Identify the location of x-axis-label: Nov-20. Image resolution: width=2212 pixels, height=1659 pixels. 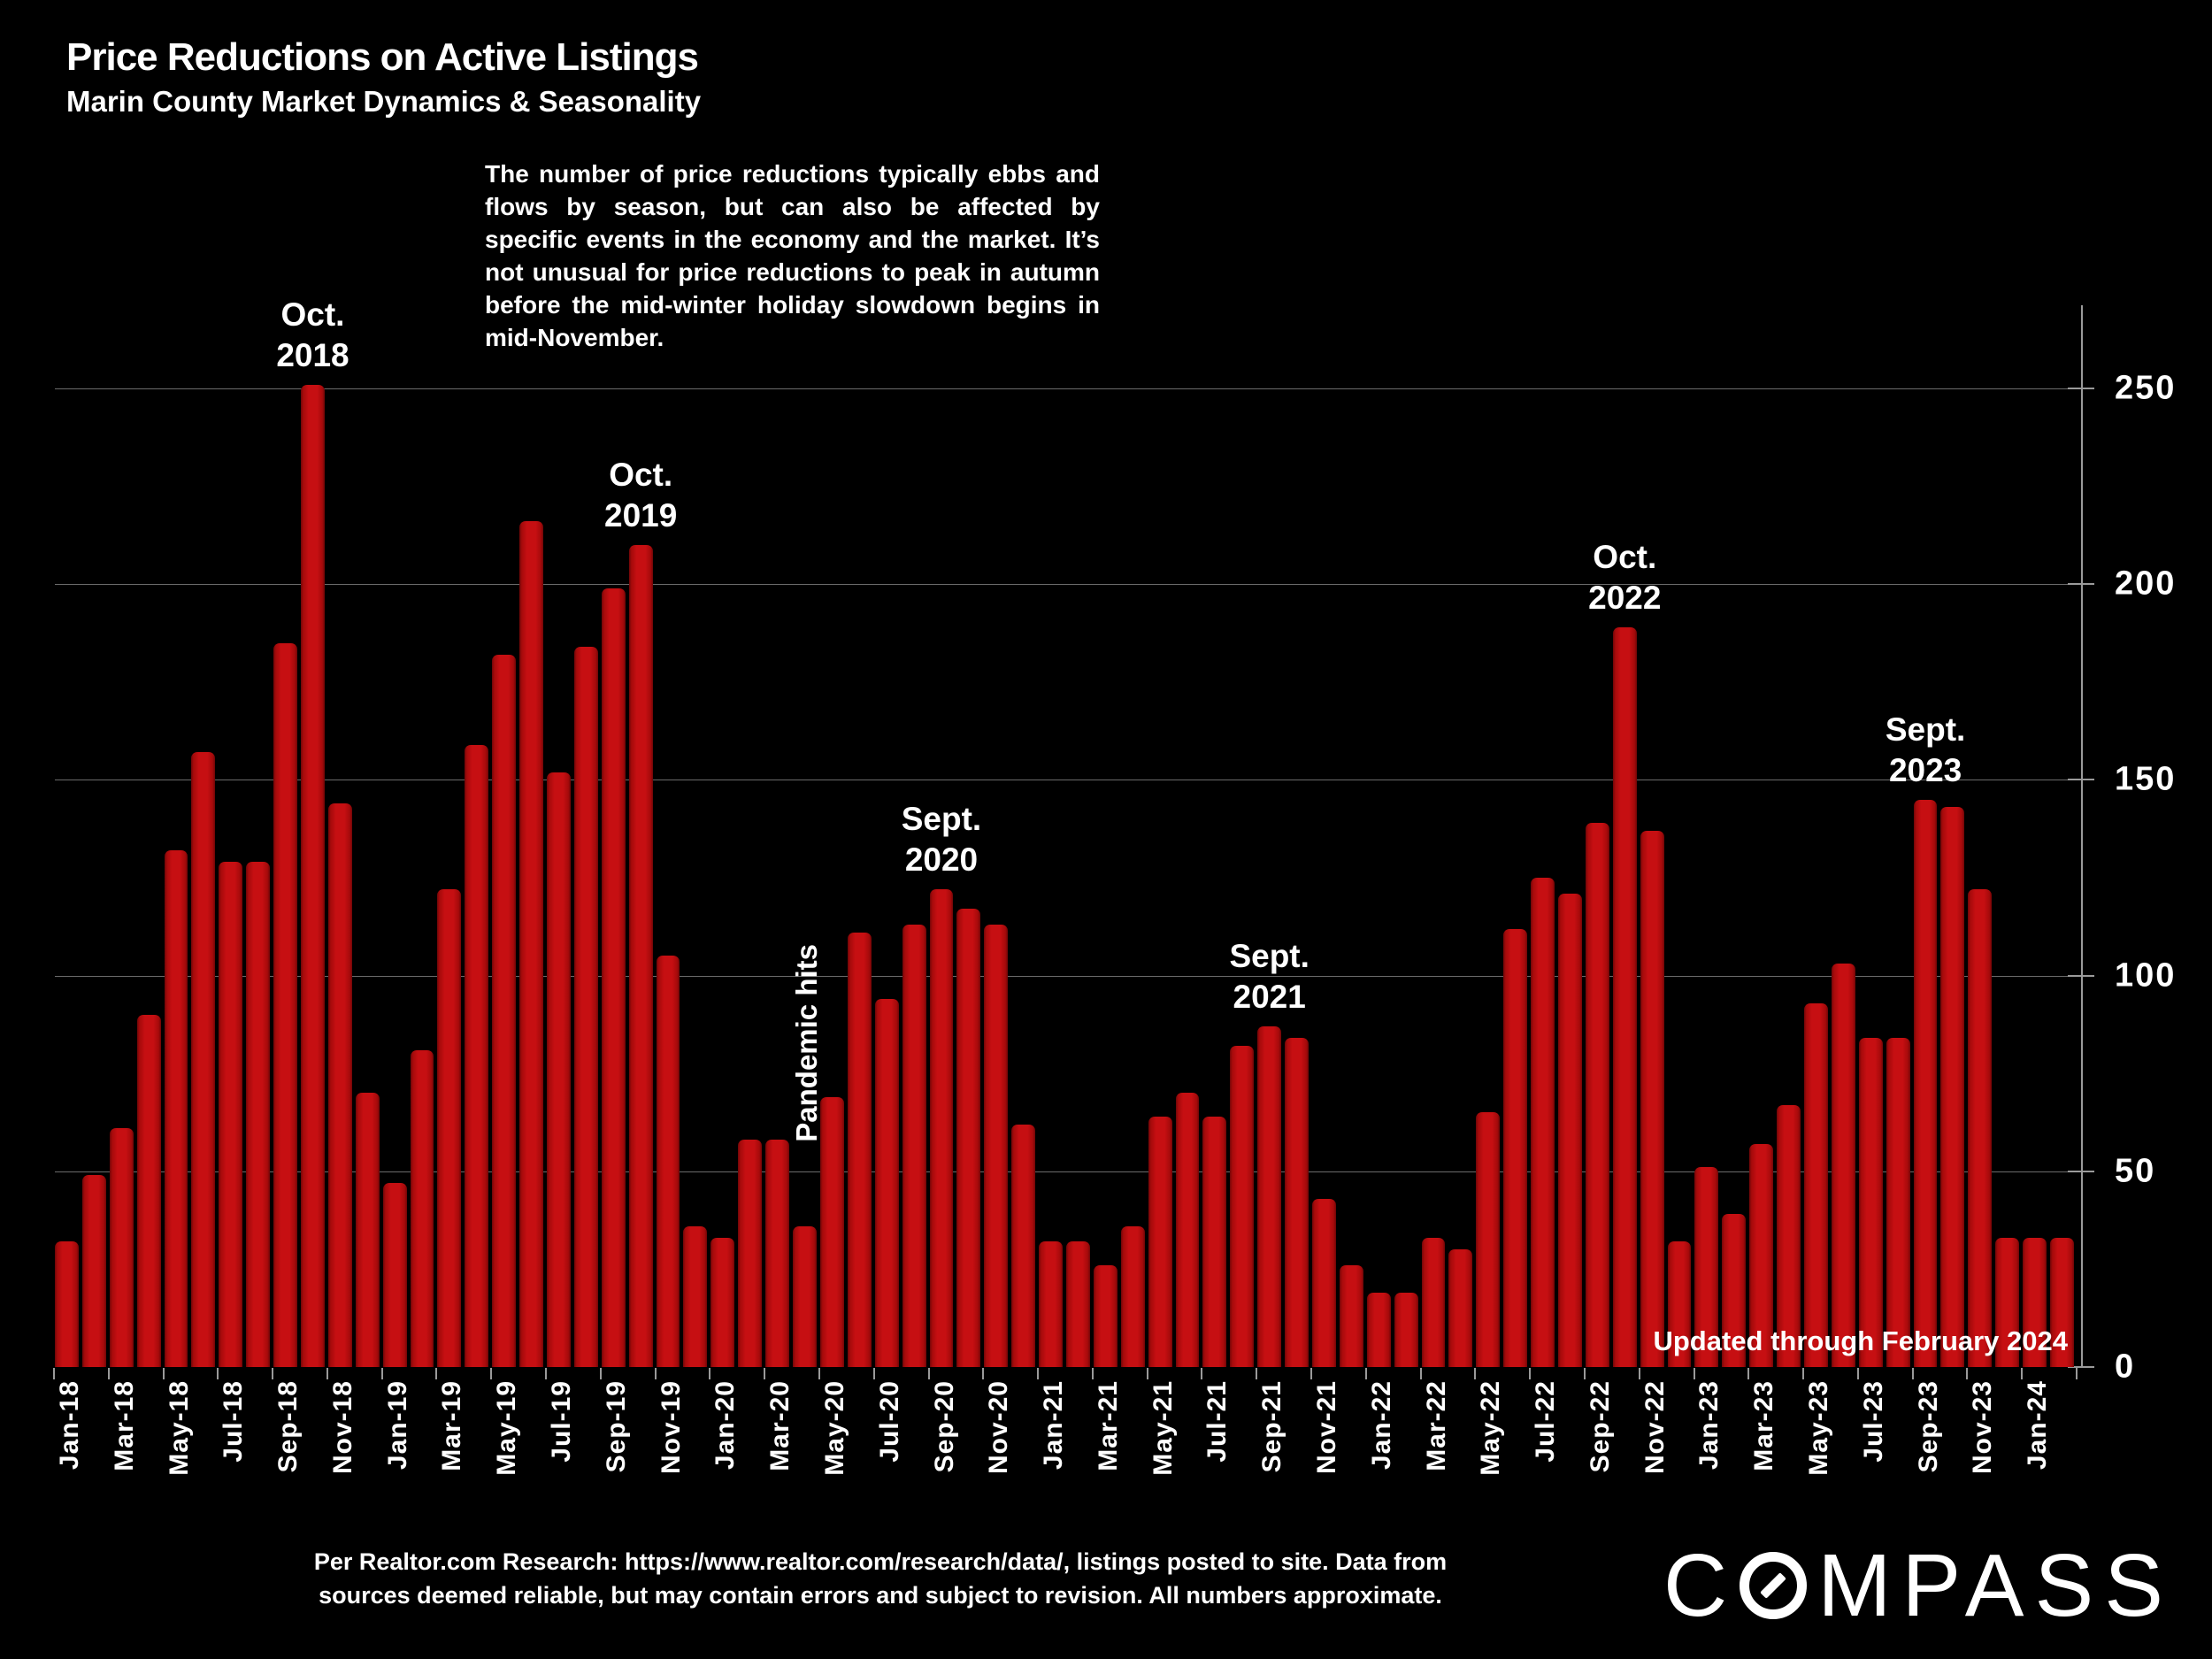
(999, 1427).